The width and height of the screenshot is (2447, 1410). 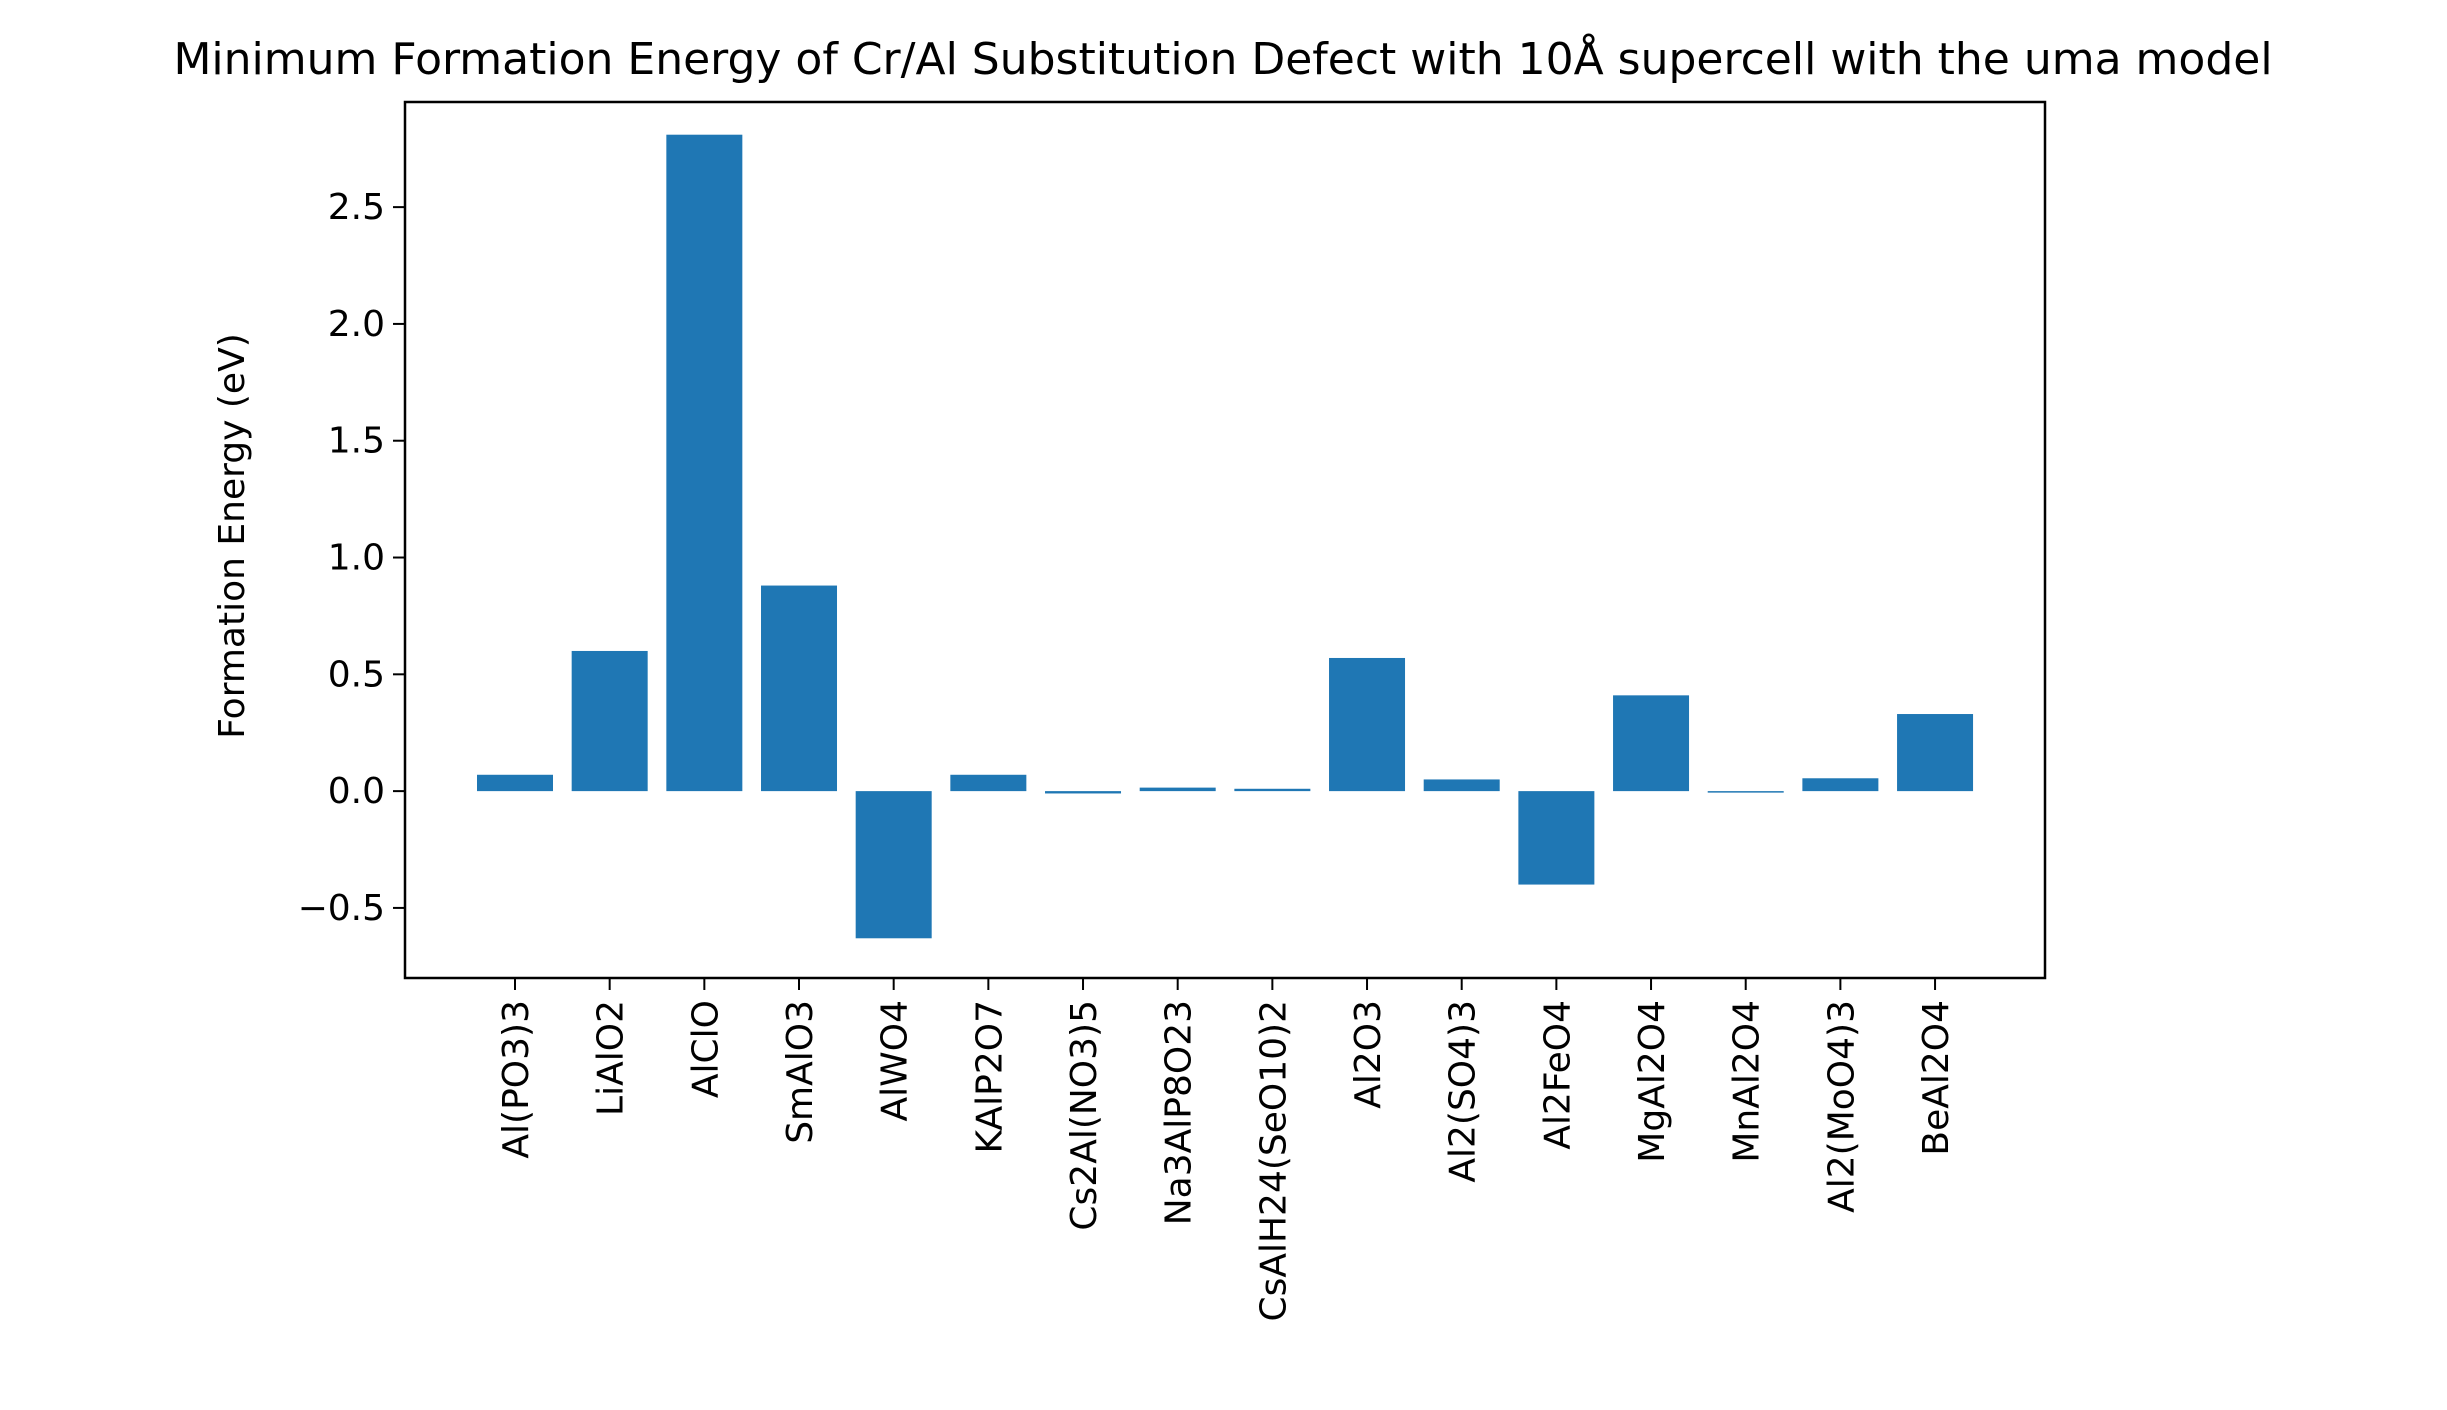 I want to click on x-tick-label: SmAlO3, so click(x=800, y=1072).